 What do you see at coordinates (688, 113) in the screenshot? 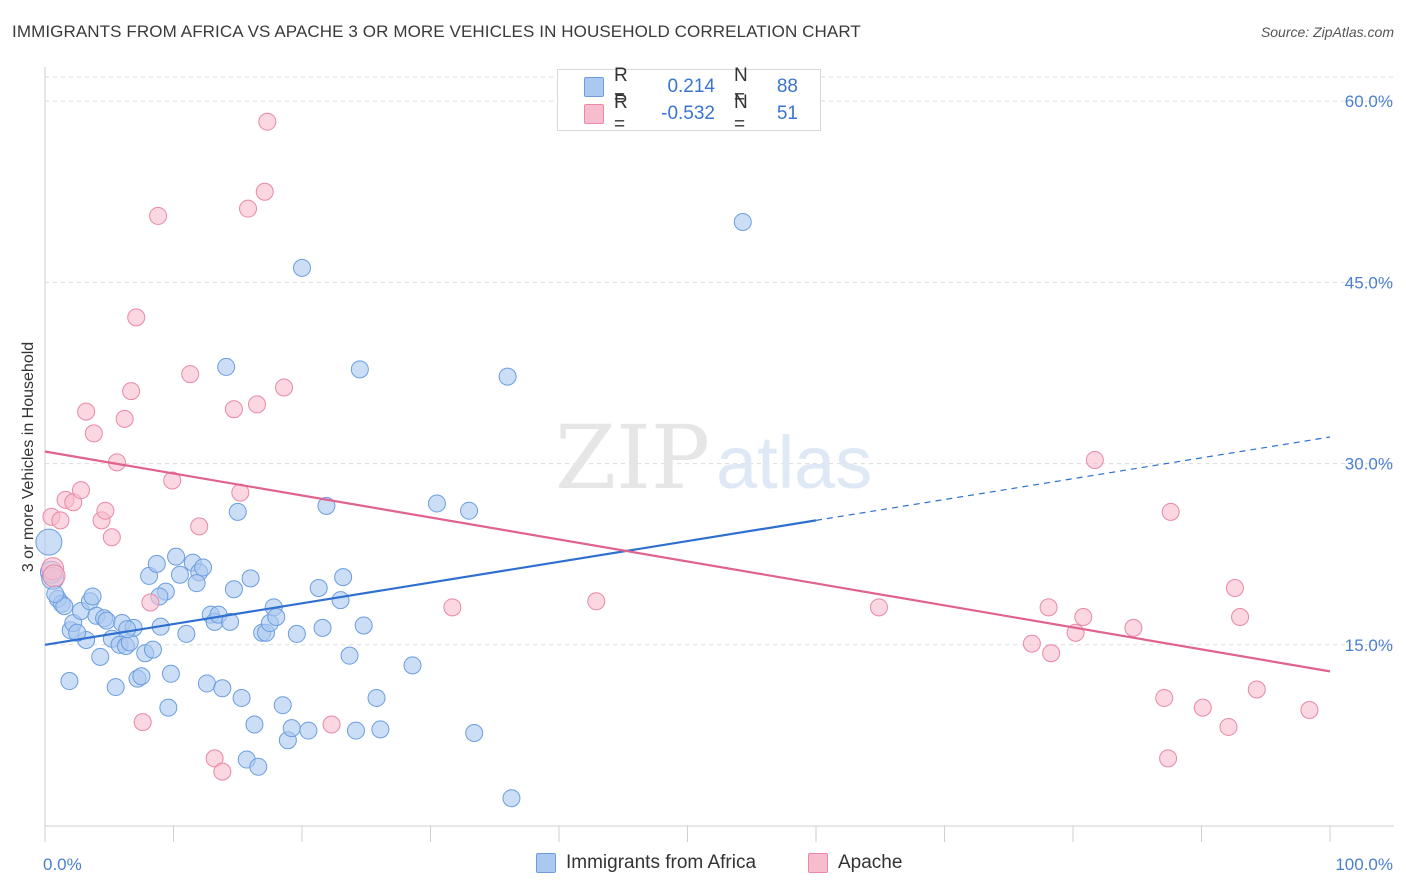
I see `legend-r-value: -0.532` at bounding box center [688, 113].